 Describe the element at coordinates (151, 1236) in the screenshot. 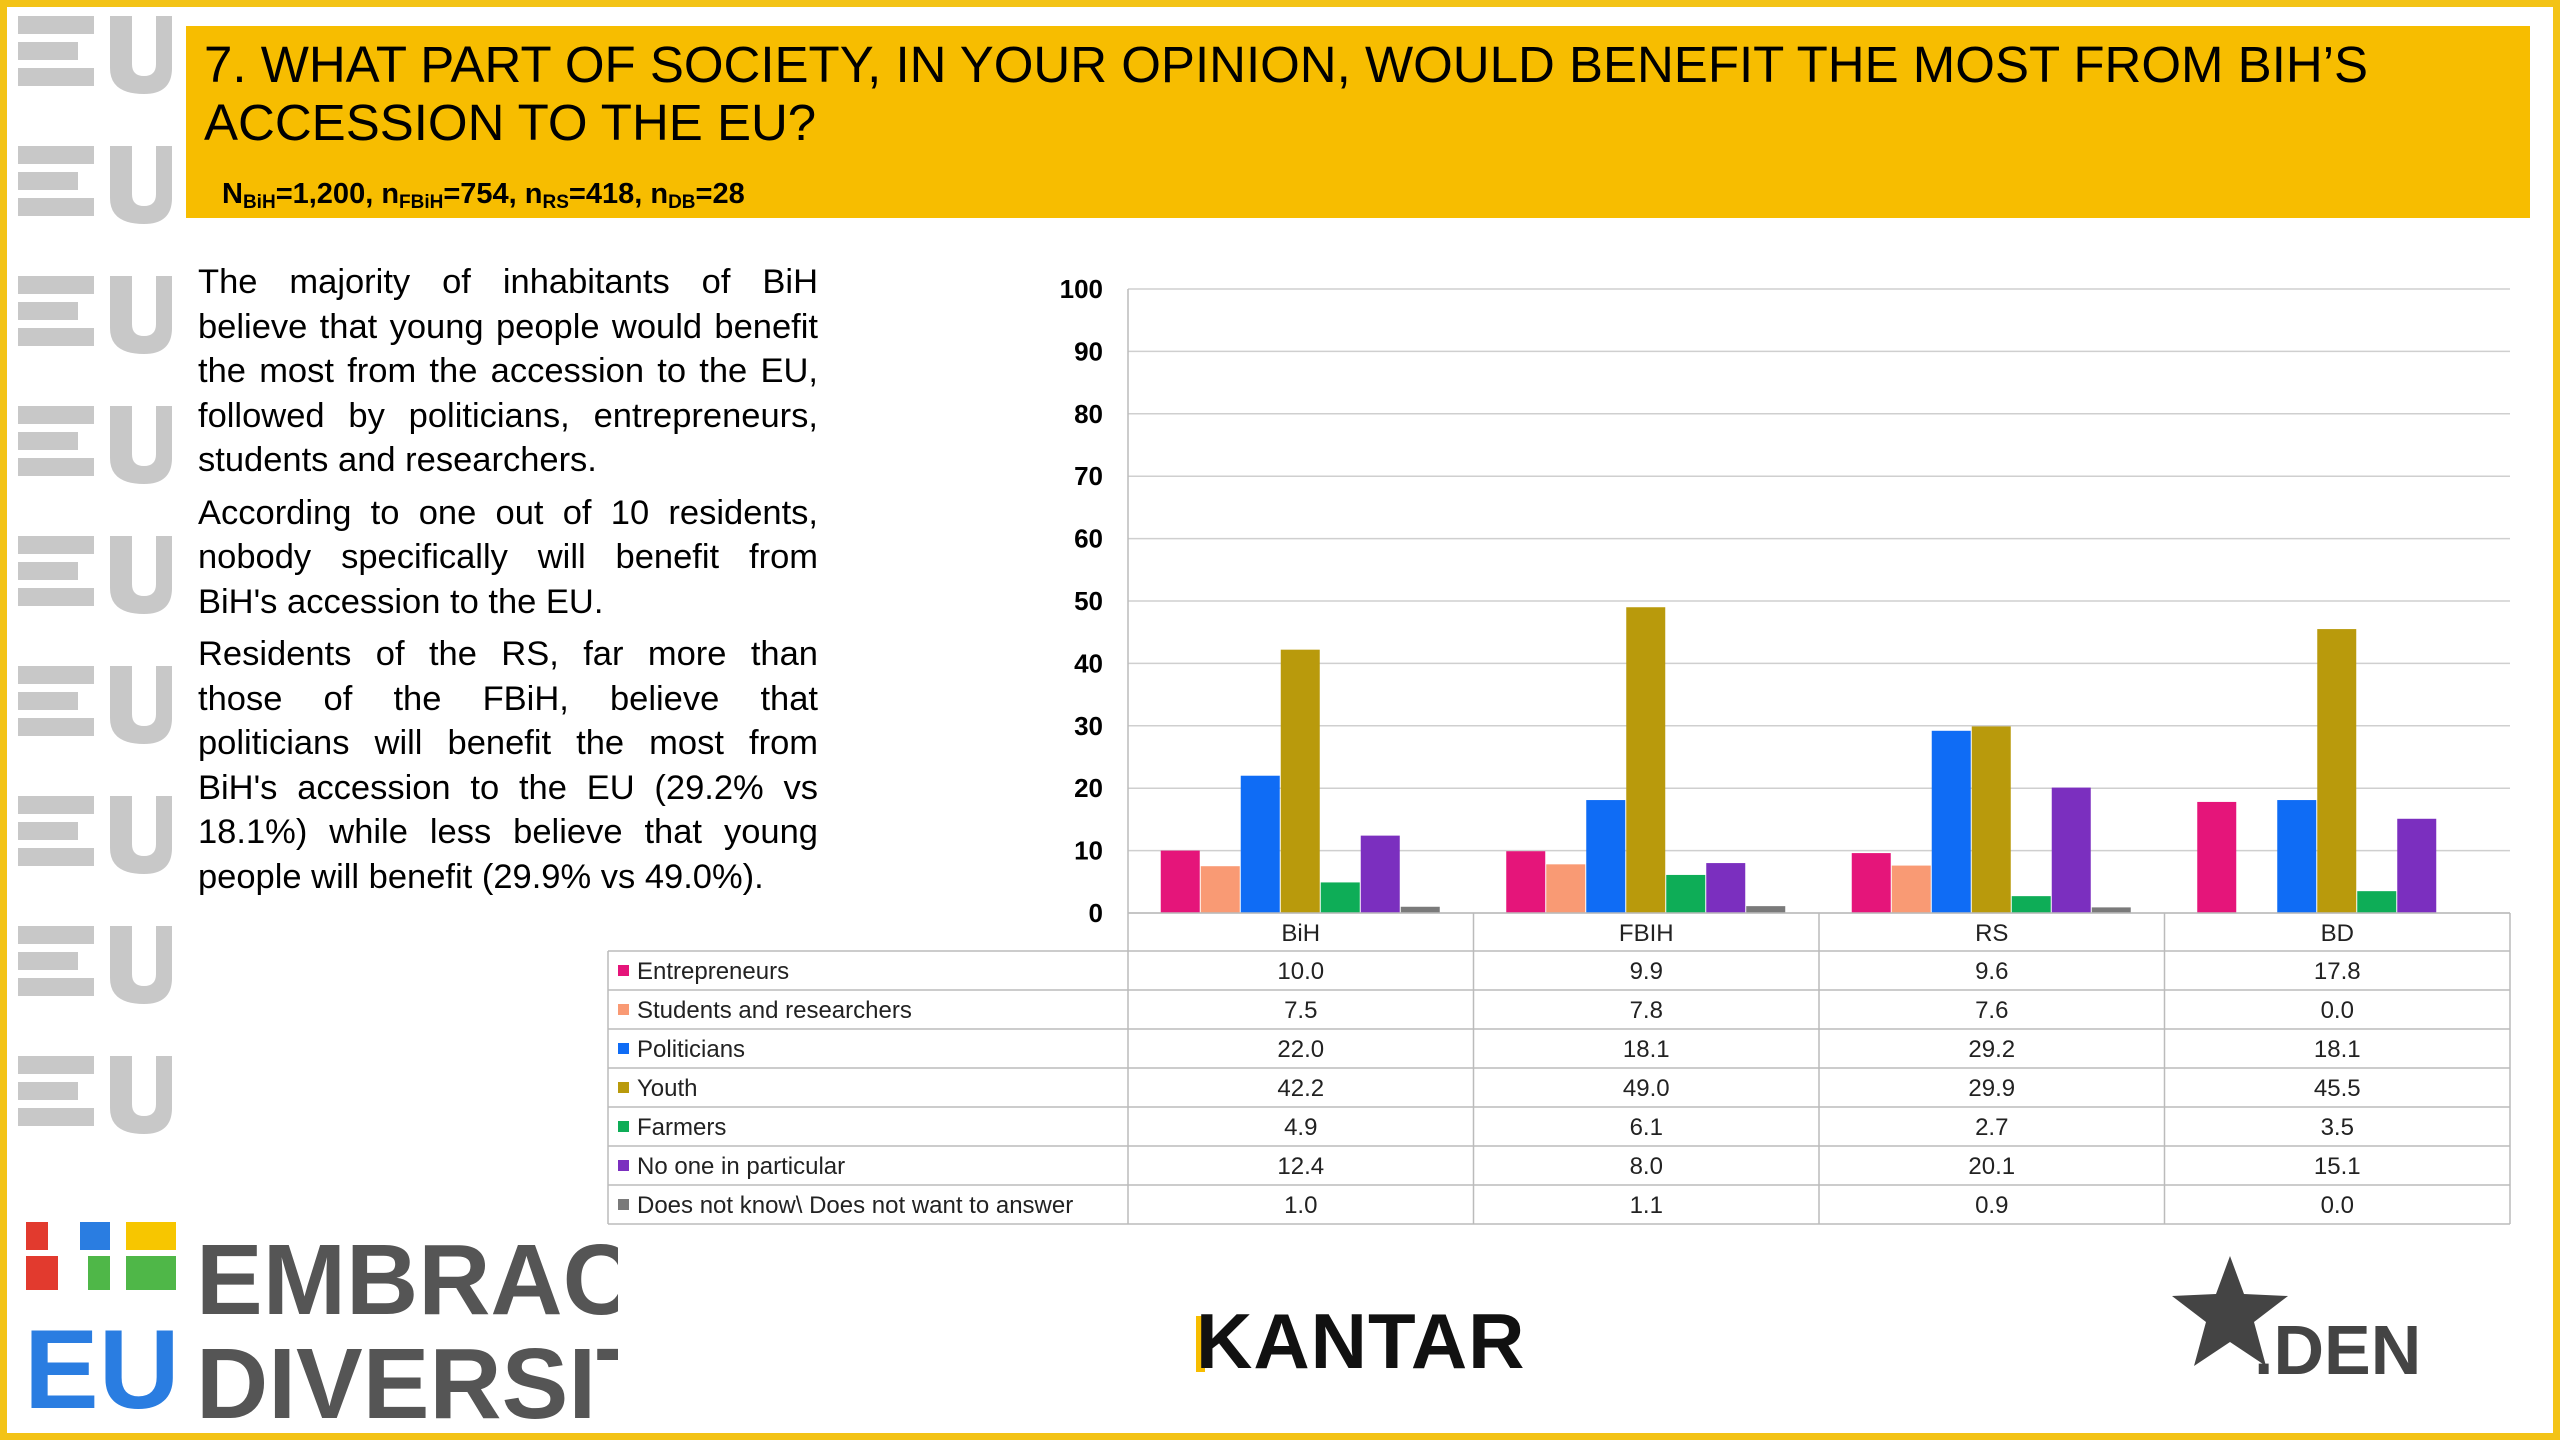

I see `logo-block-yellow` at that location.